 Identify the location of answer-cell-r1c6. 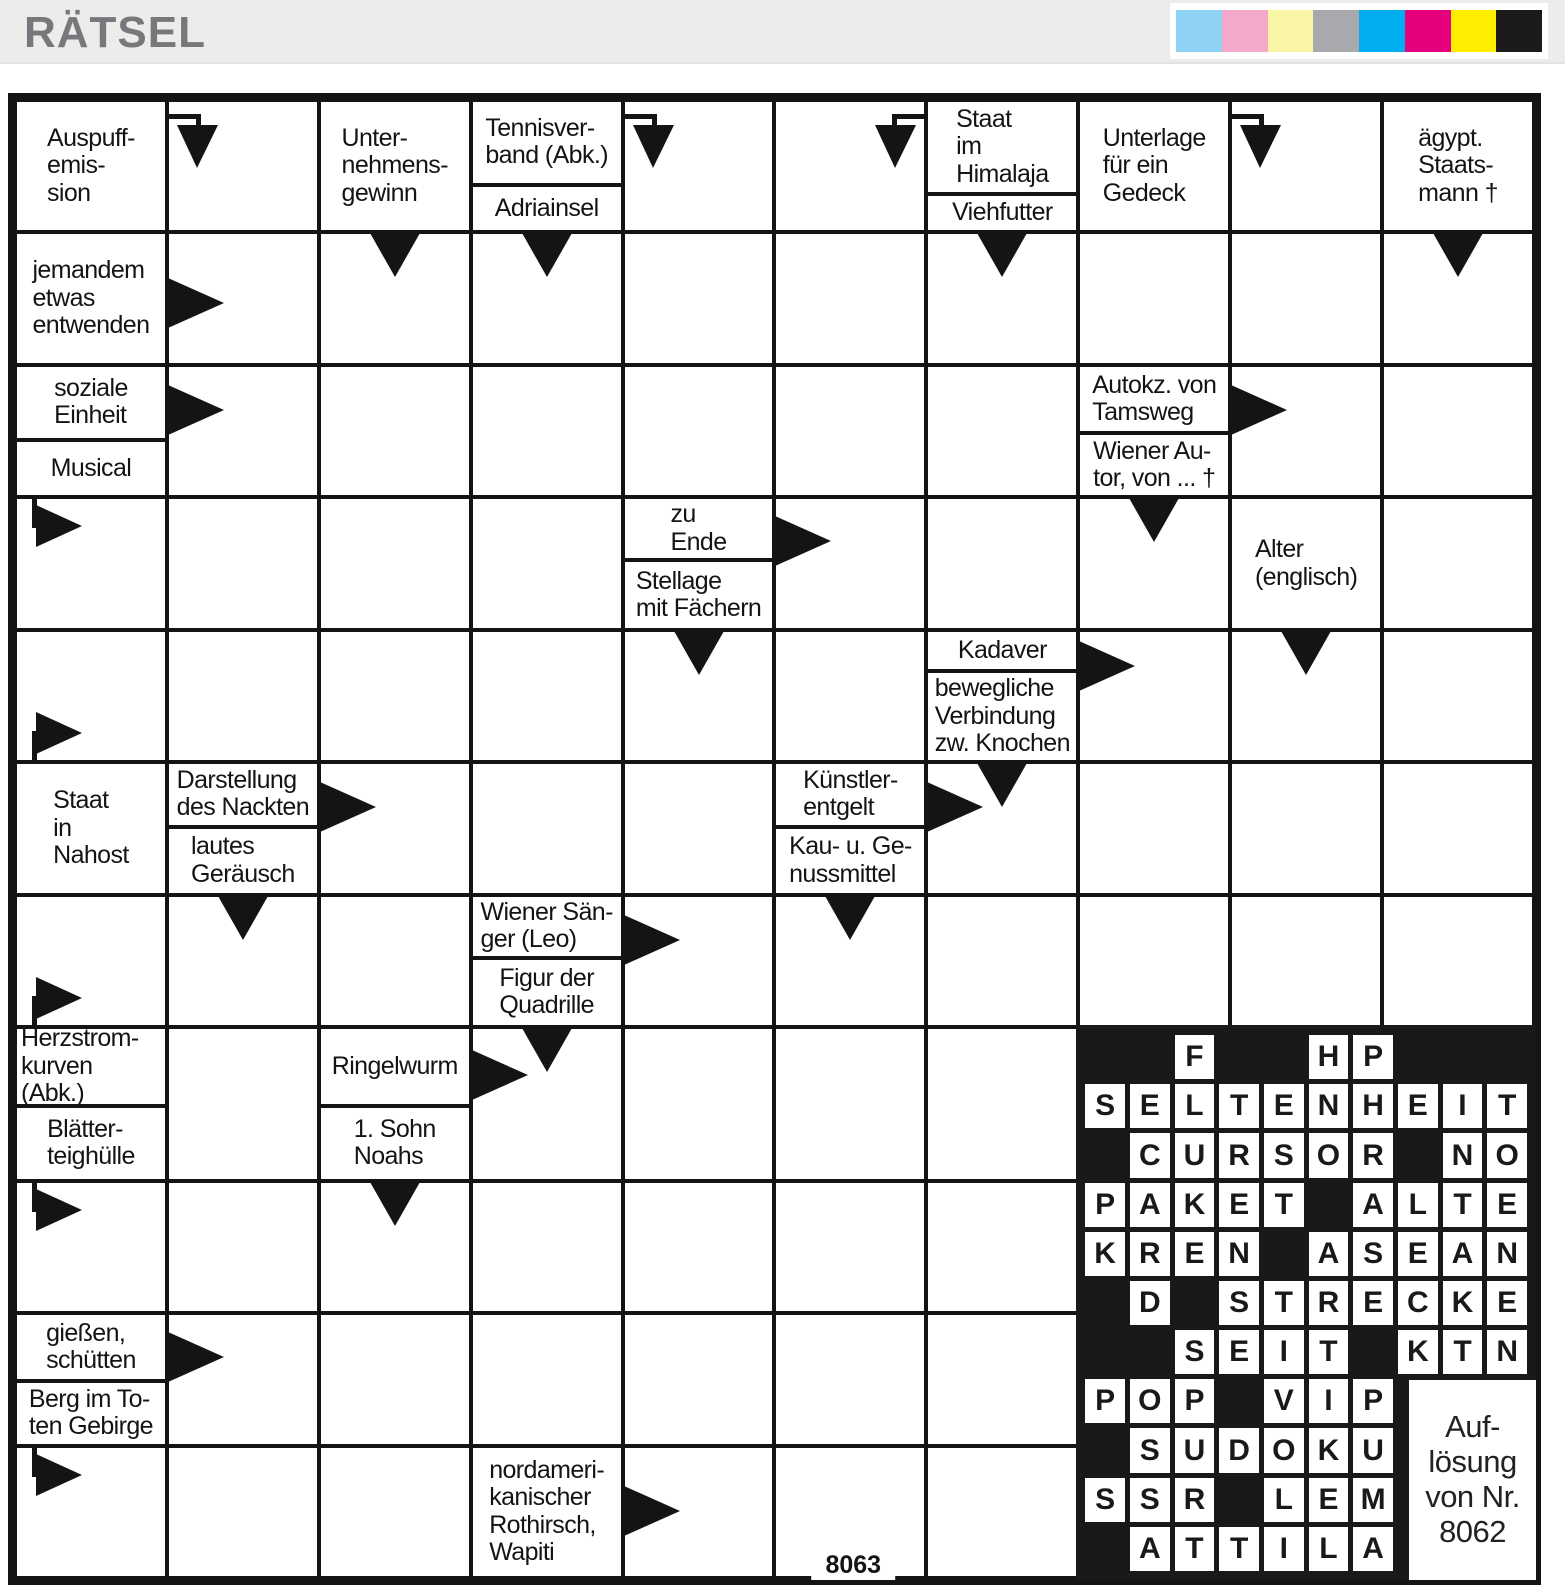
(850, 166).